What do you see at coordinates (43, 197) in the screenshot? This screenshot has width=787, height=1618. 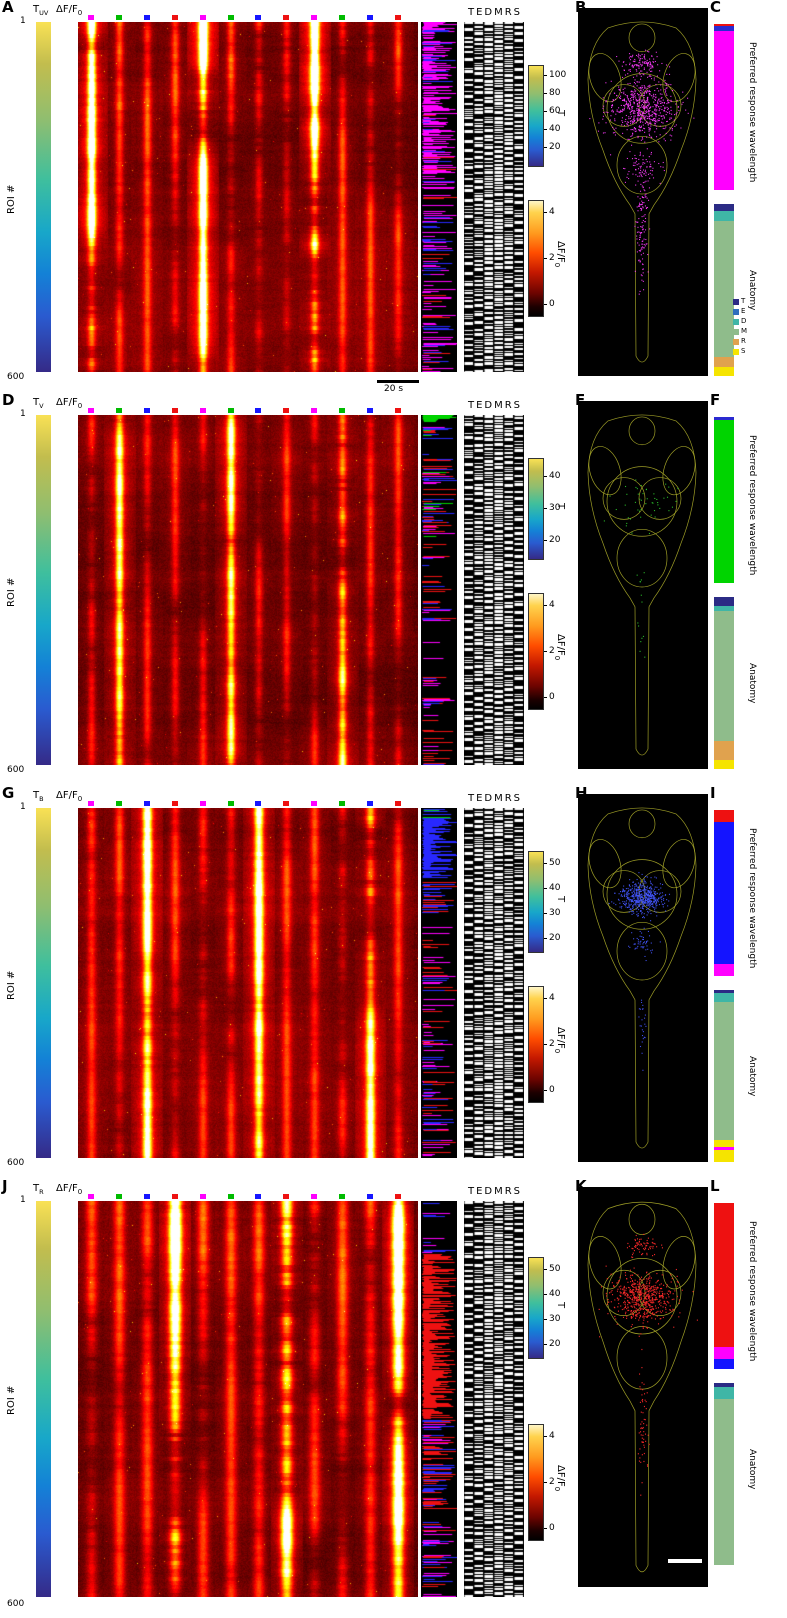 I see `t-sort-colorbar` at bounding box center [43, 197].